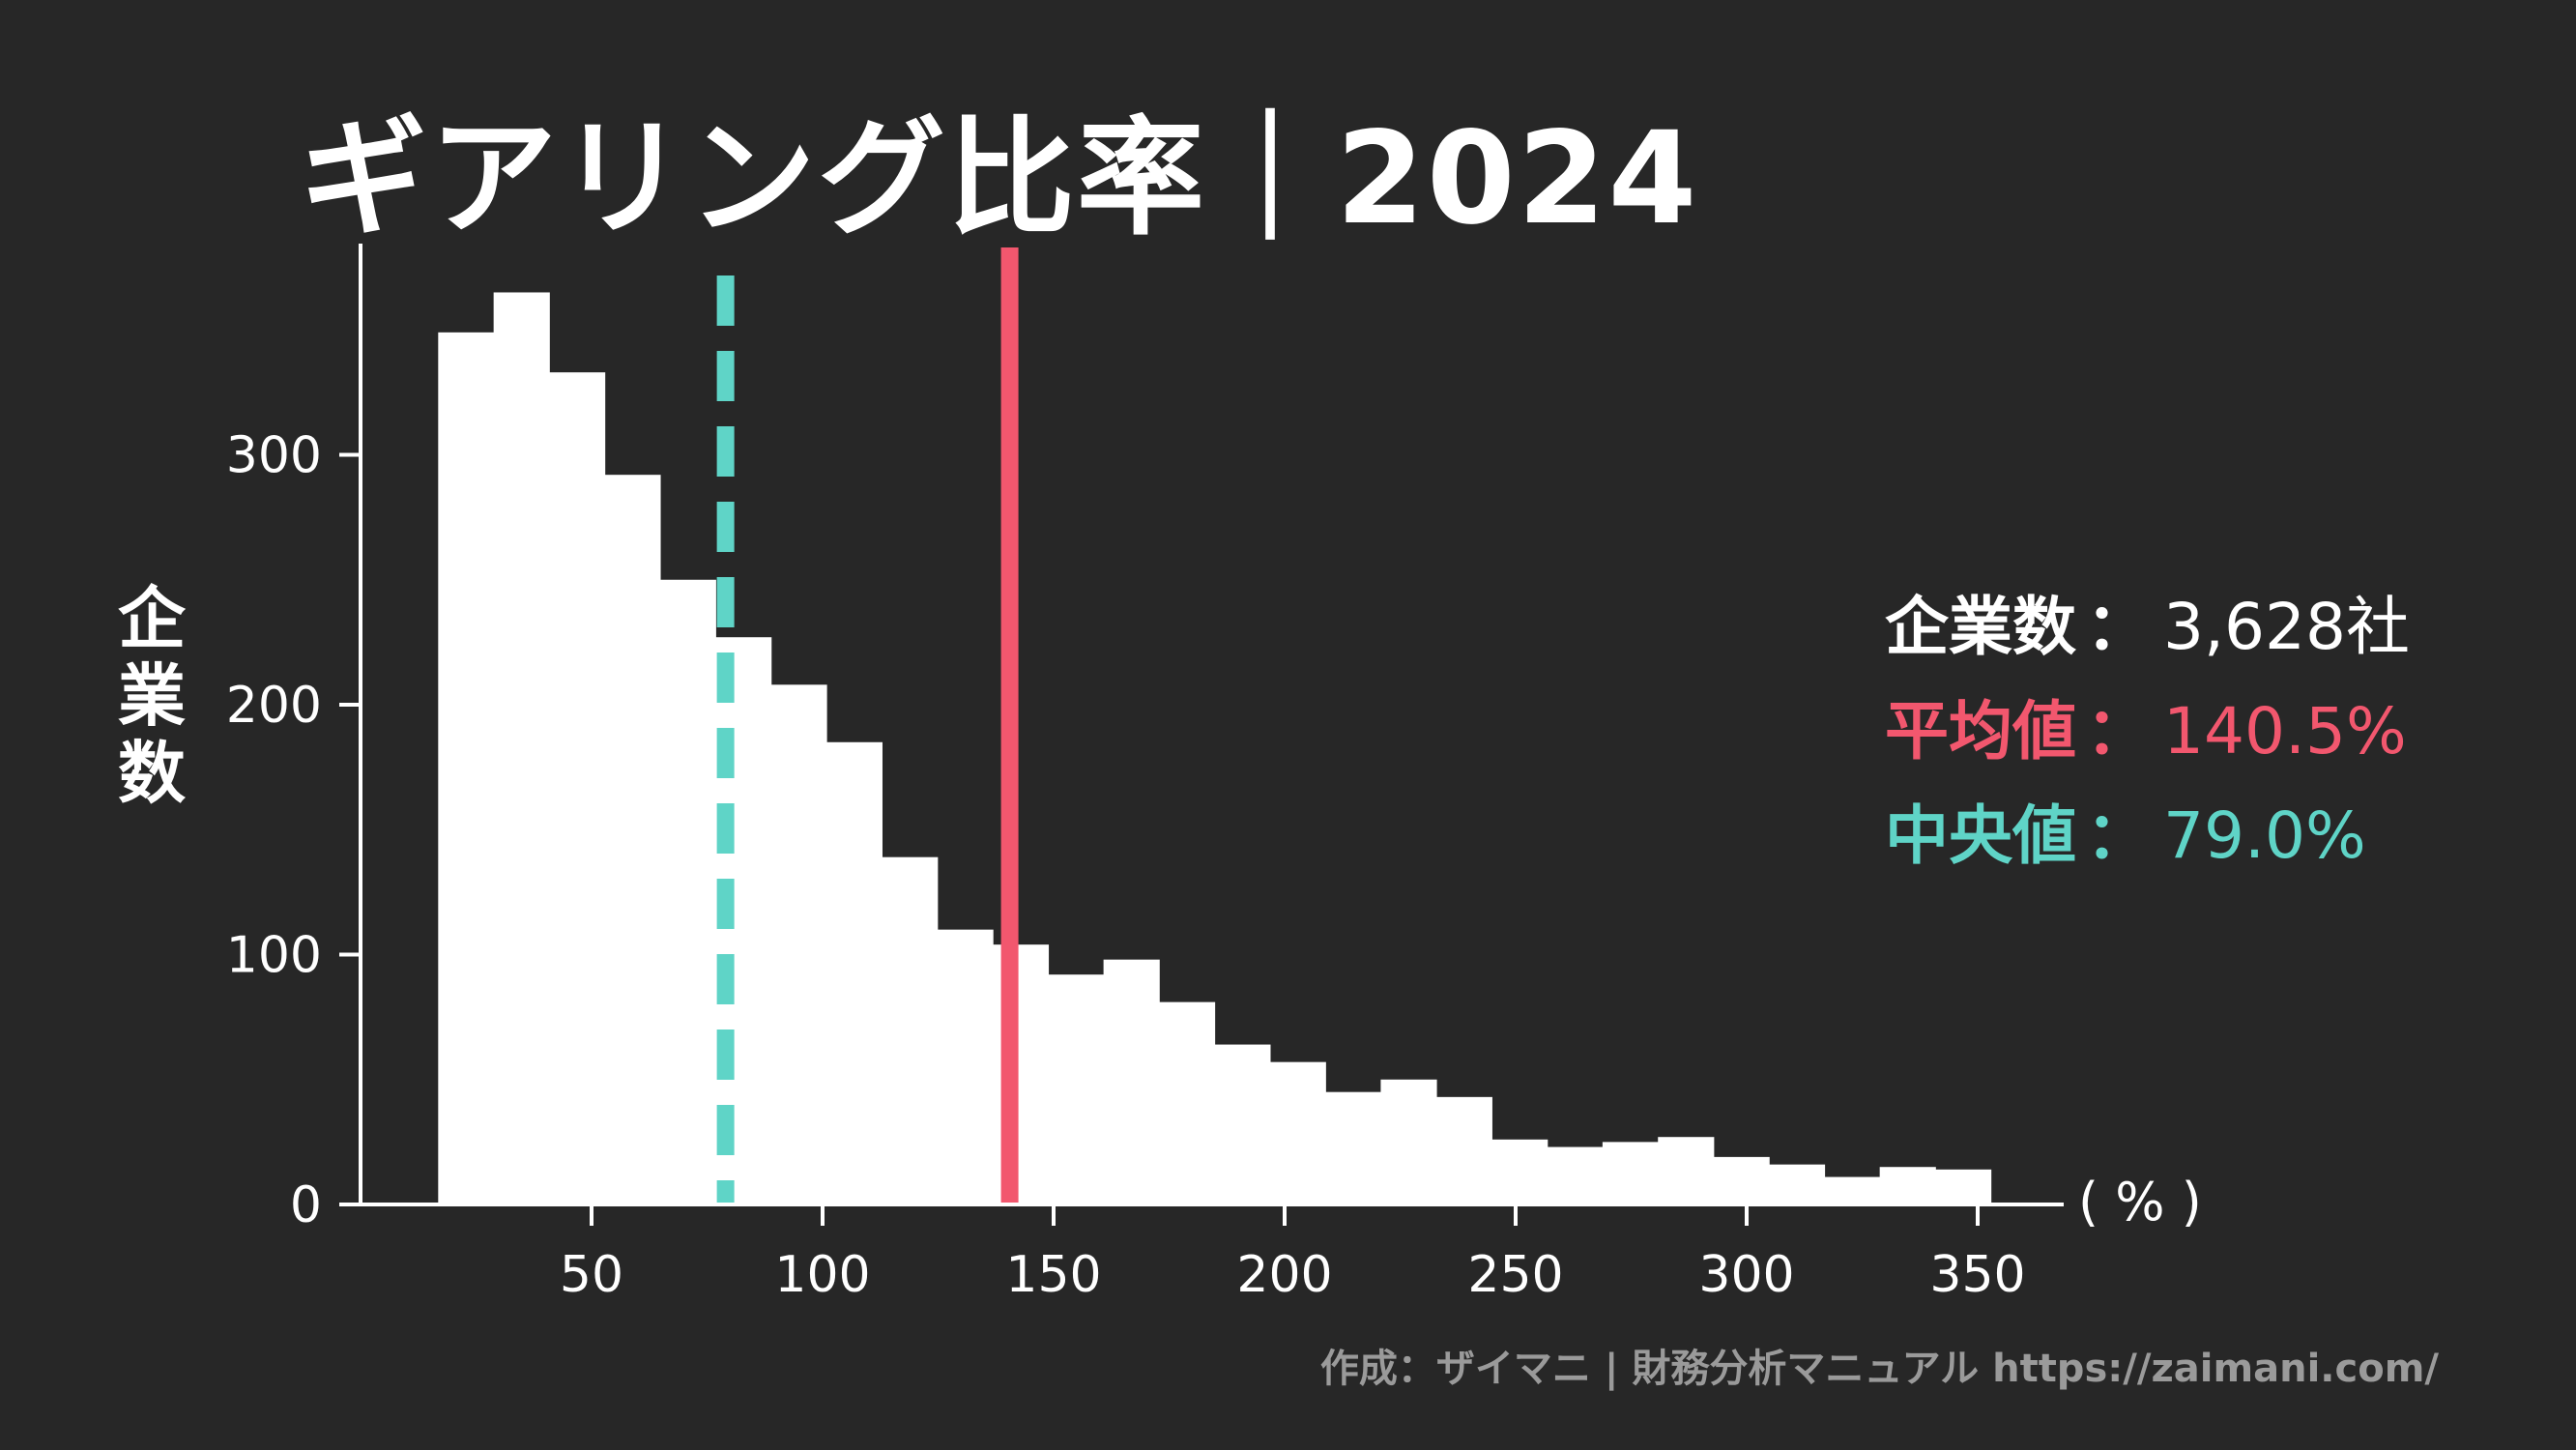 The image size is (2576, 1450). What do you see at coordinates (591, 1275) in the screenshot?
I see `x-tick-label: 50` at bounding box center [591, 1275].